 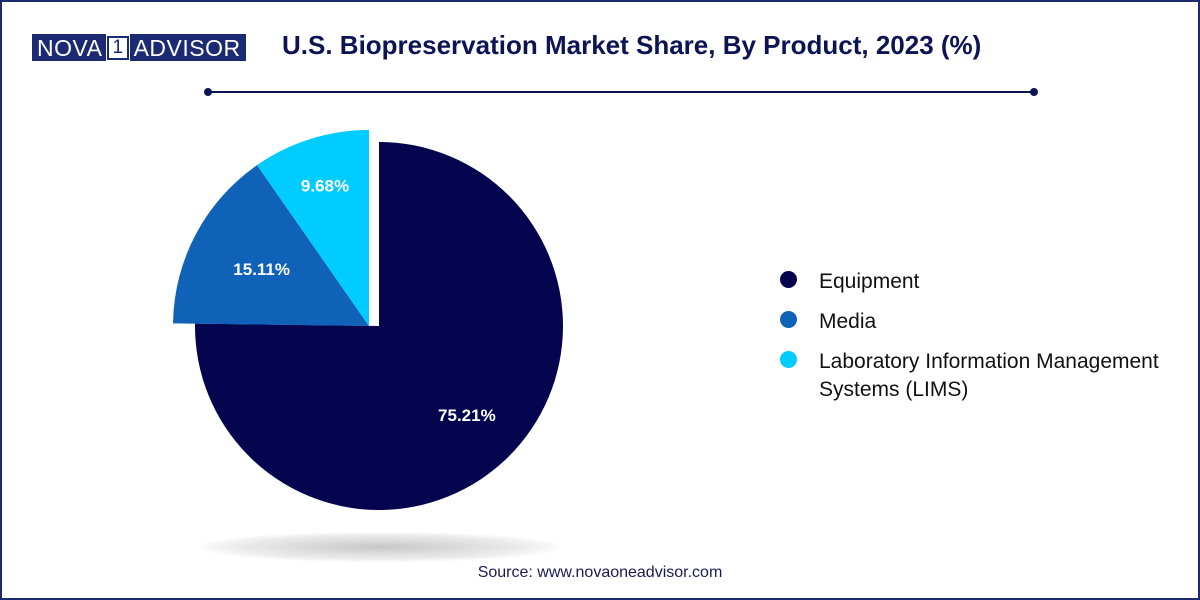 I want to click on legend-label-equipment: Equipment, so click(x=869, y=281).